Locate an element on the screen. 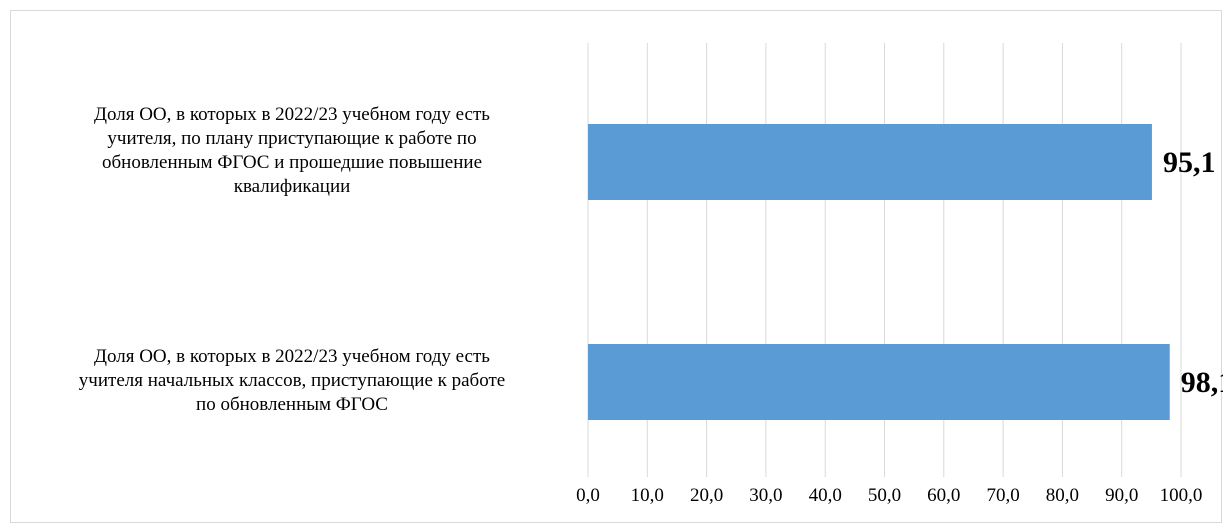 This screenshot has height=525, width=1224. category-label-line: обновленным ФГОС и прошедшие повышение is located at coordinates (292, 162).